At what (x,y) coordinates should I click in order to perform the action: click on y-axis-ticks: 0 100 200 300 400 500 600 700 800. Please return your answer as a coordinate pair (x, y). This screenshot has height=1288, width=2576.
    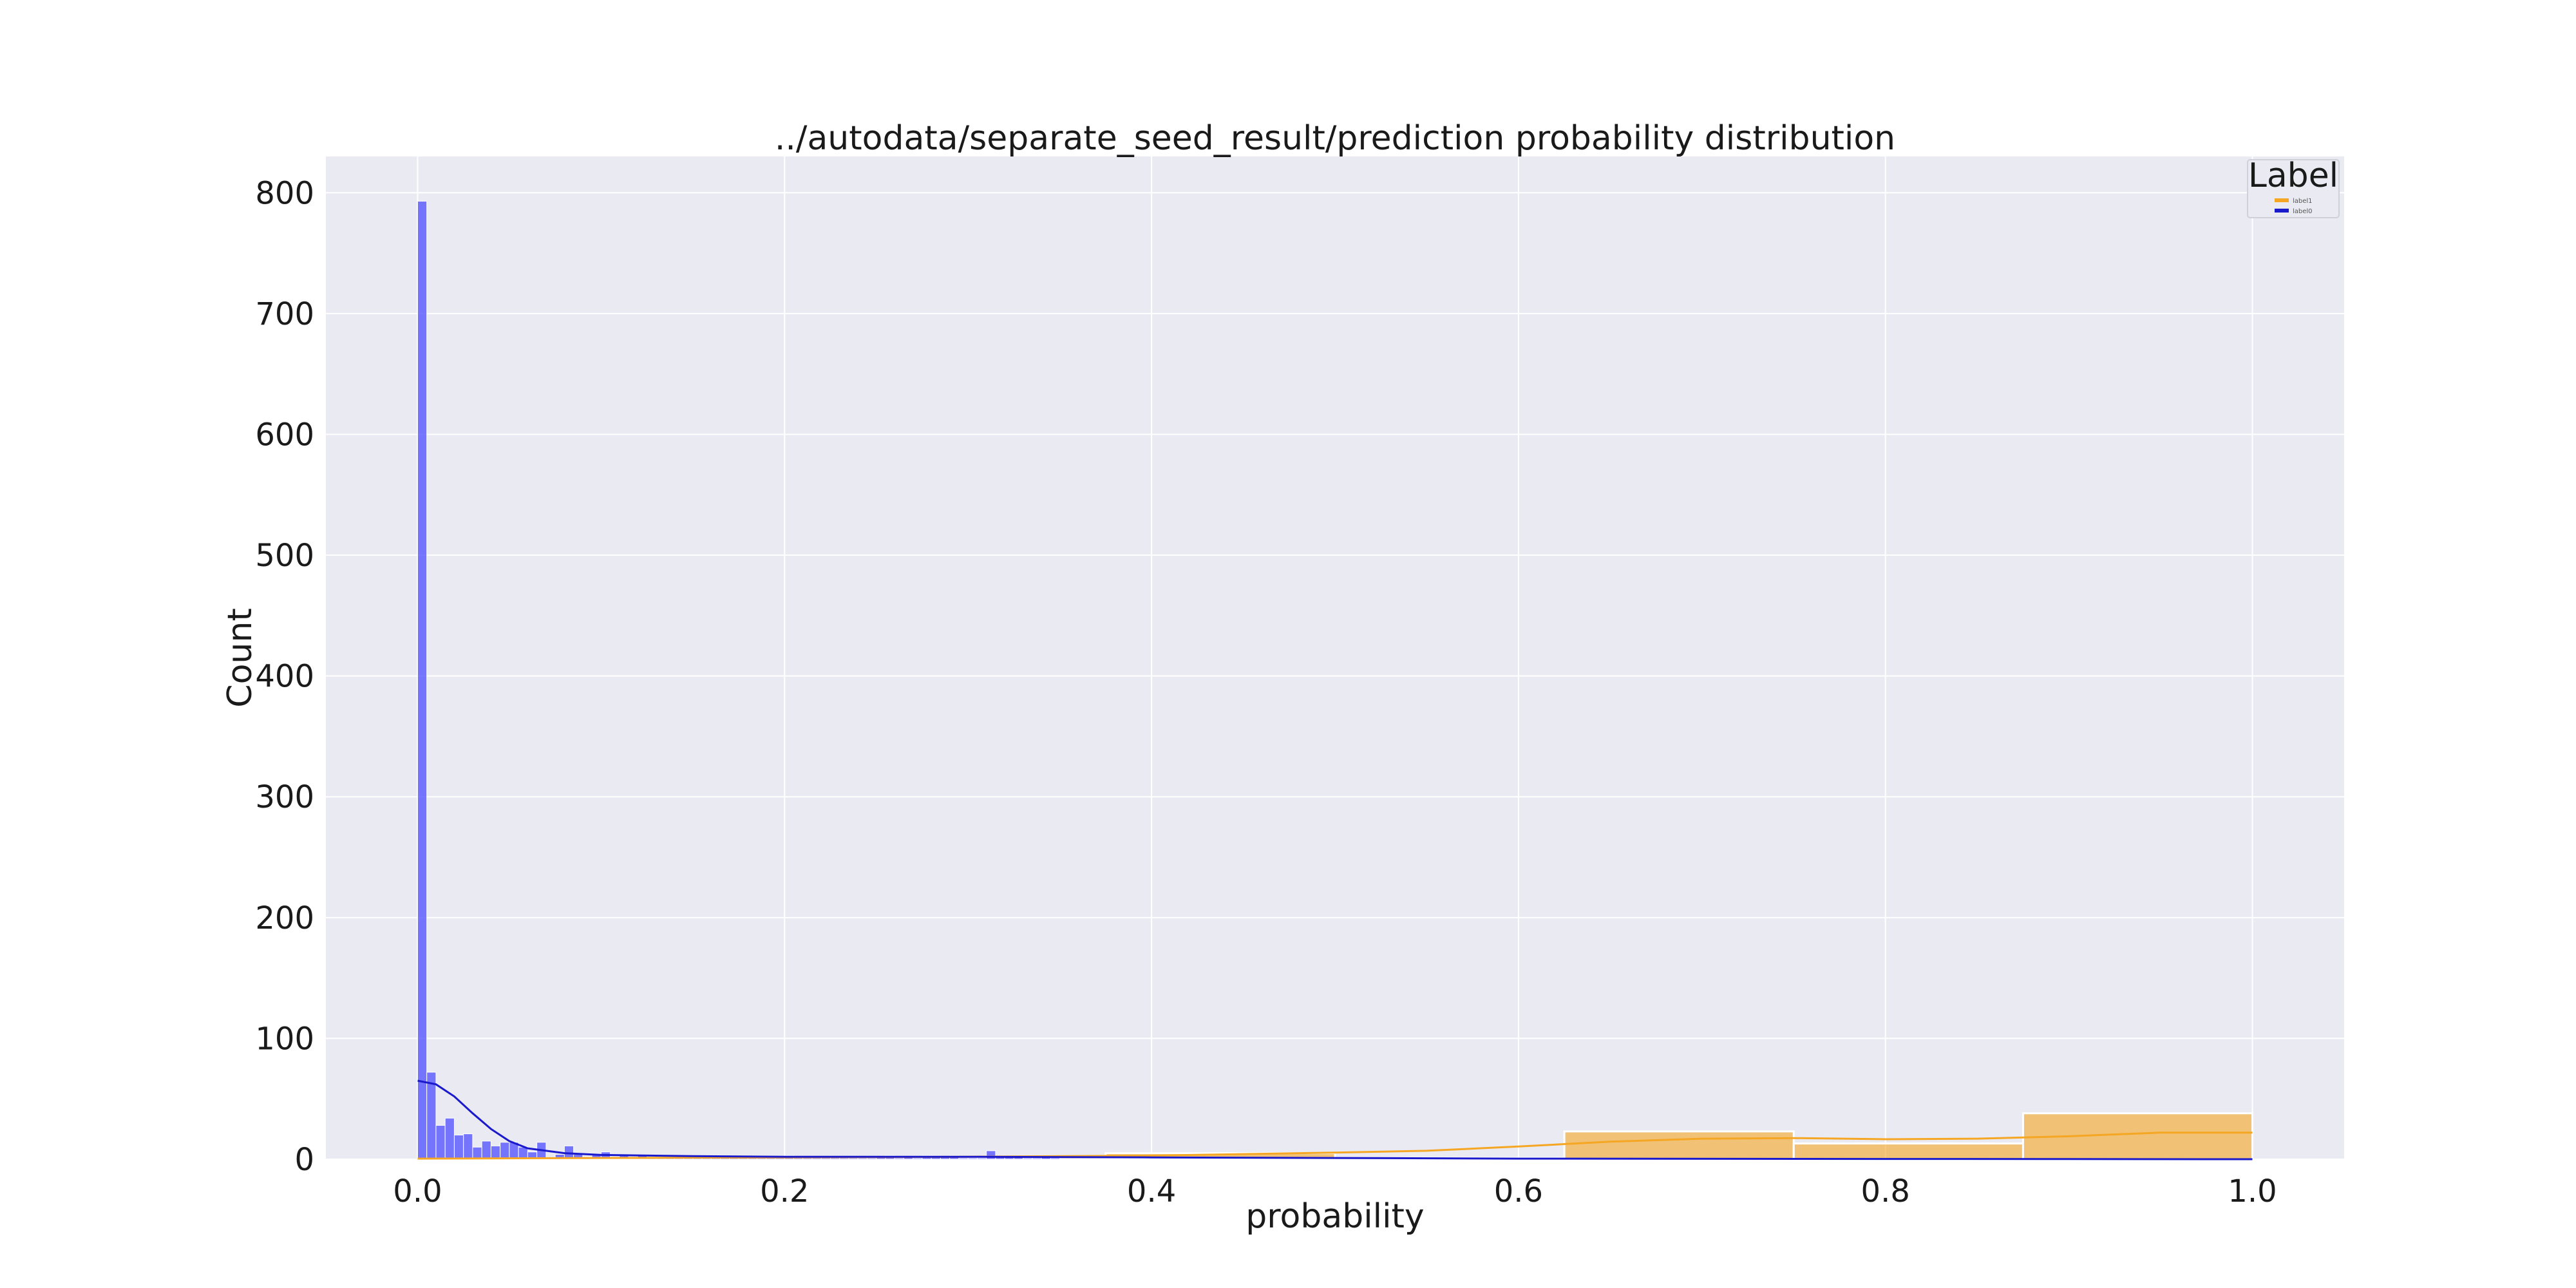
    Looking at the image, I should click on (285, 677).